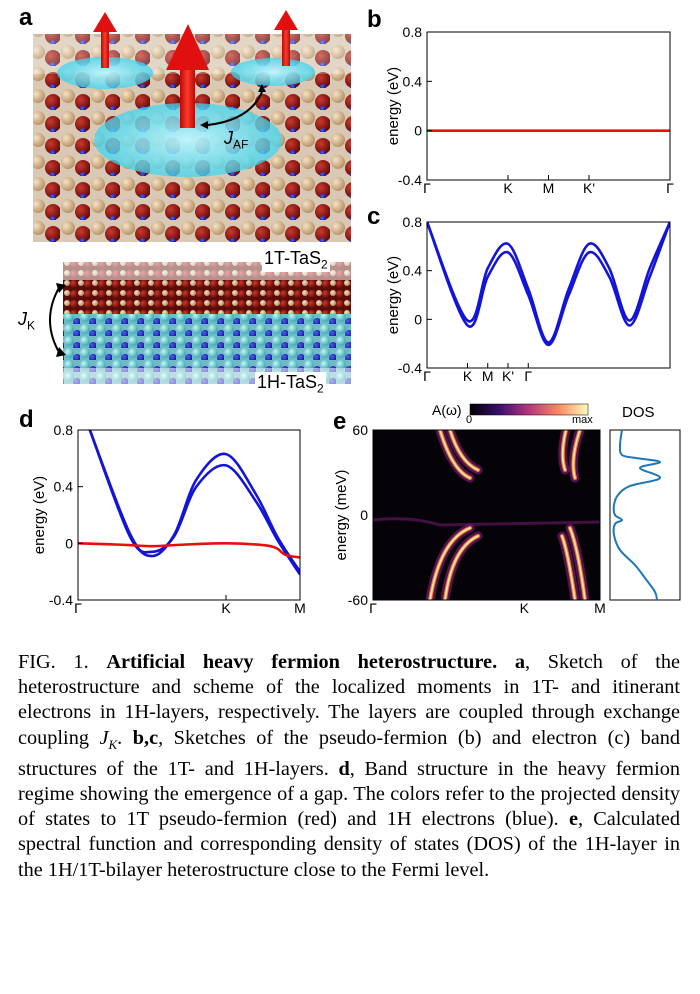 Image resolution: width=700 pixels, height=994 pixels. I want to click on chart-c-frame, so click(548, 295).